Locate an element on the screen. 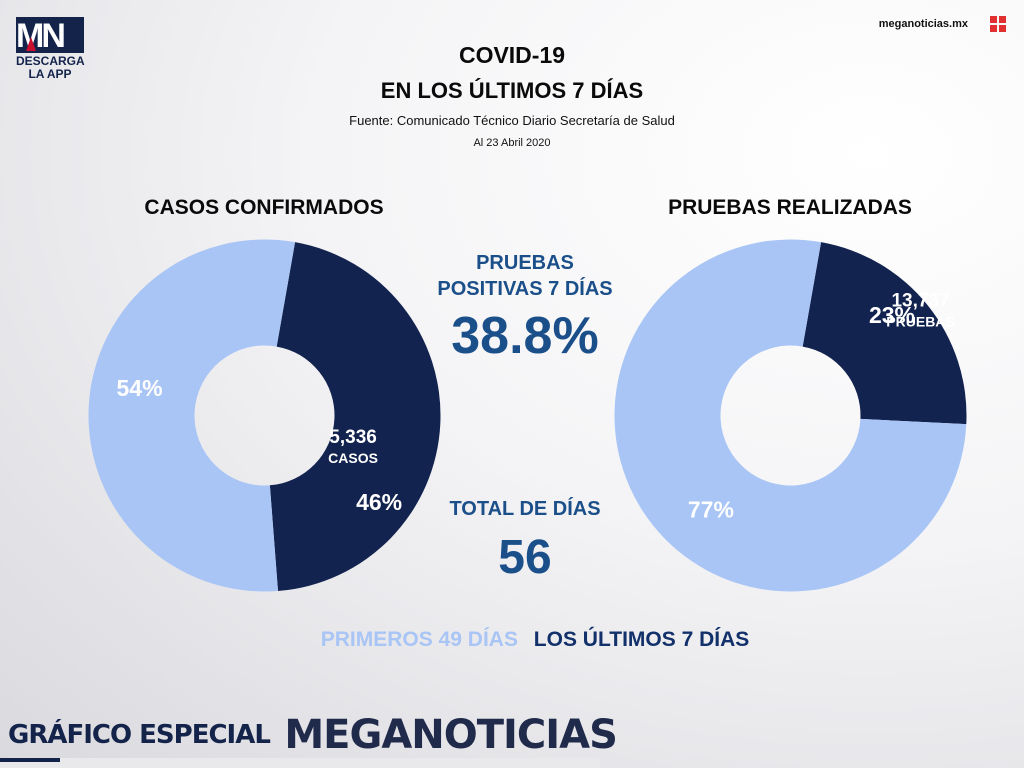 The width and height of the screenshot is (1024, 768). chart-title-tests-performed: PRUEBAS REALIZADAS is located at coordinates (790, 207).